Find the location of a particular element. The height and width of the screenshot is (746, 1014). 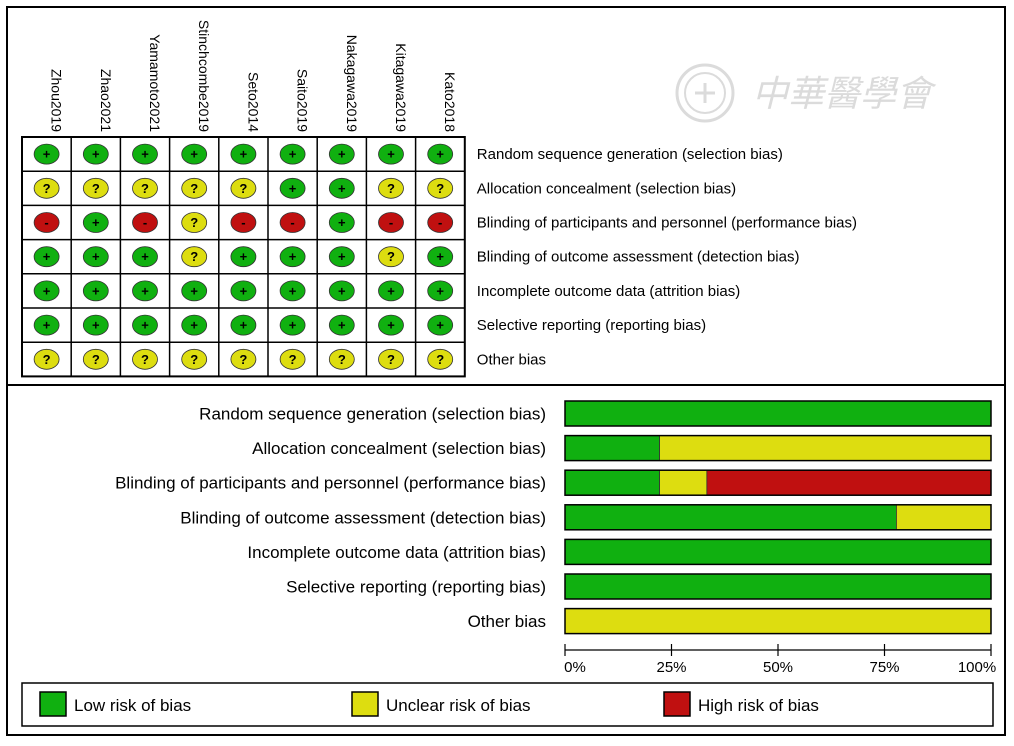

bar-category-label: Allocation concealment (selection bias) is located at coordinates (399, 448).